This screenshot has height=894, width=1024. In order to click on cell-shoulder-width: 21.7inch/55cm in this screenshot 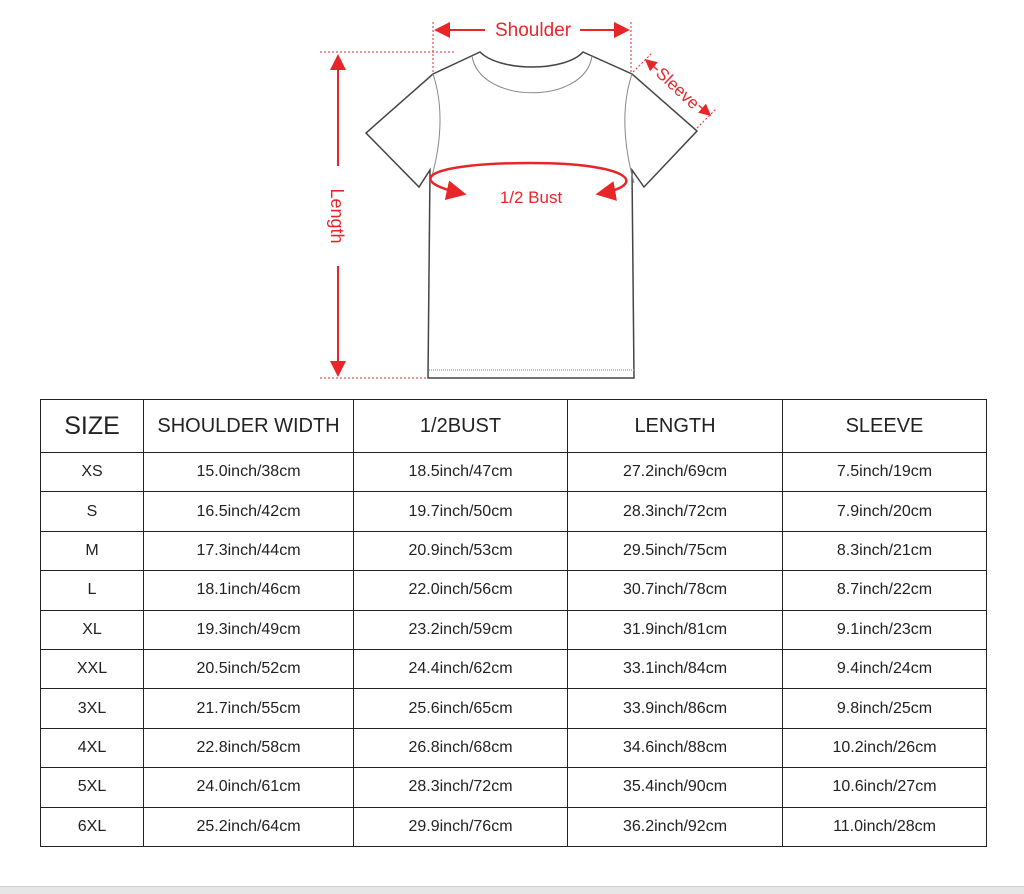, I will do `click(248, 708)`.